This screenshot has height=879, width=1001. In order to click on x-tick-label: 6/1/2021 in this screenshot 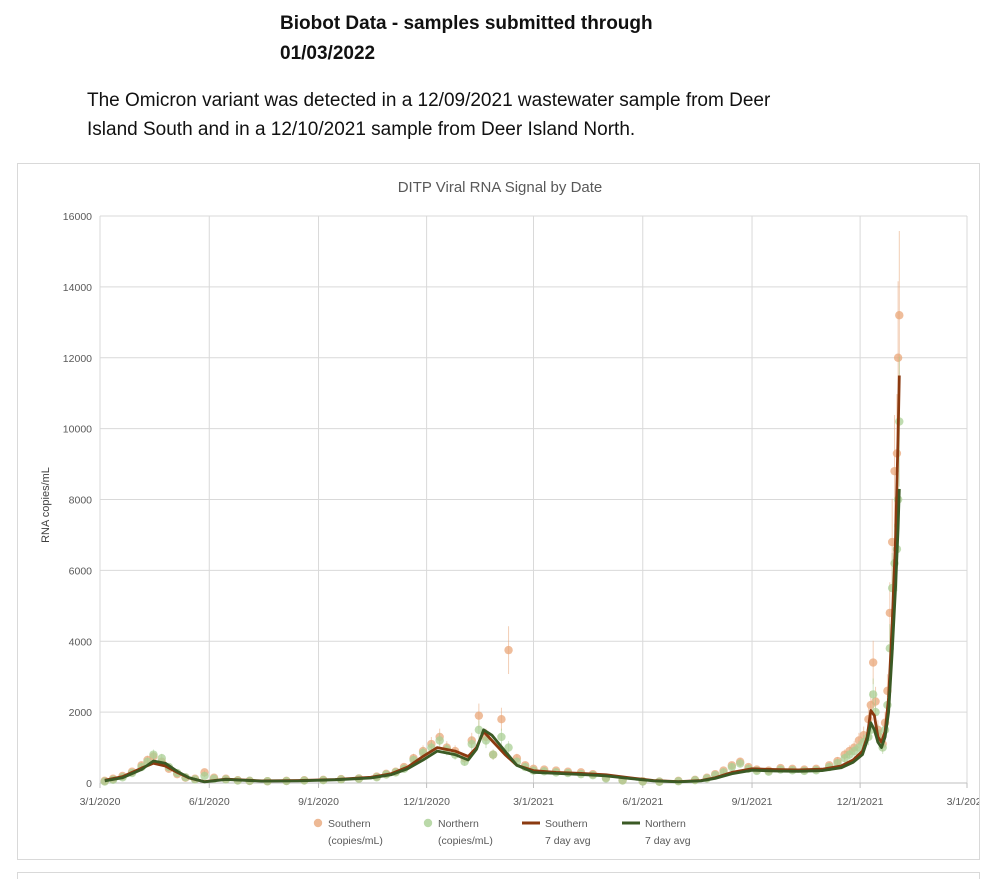, I will do `click(642, 802)`.